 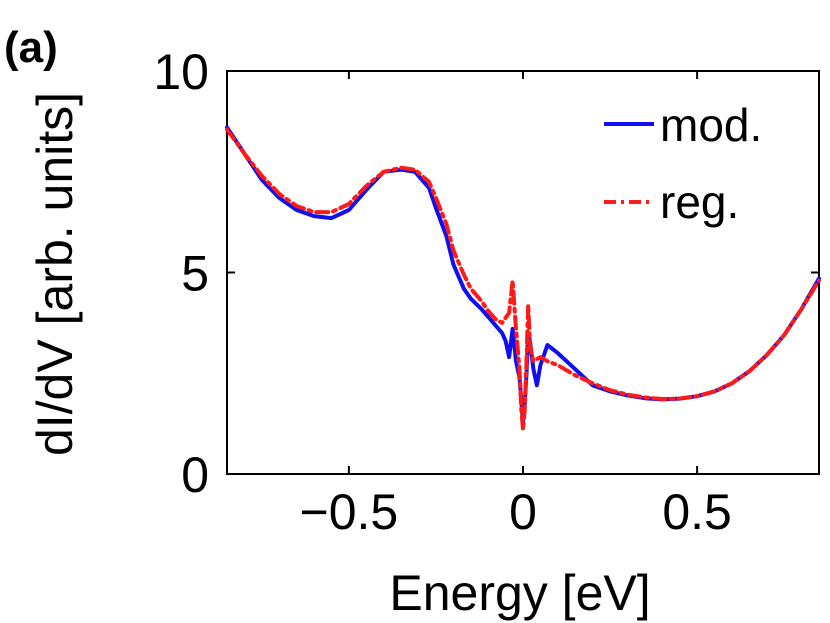 What do you see at coordinates (195, 475) in the screenshot?
I see `y-tick-label: 0` at bounding box center [195, 475].